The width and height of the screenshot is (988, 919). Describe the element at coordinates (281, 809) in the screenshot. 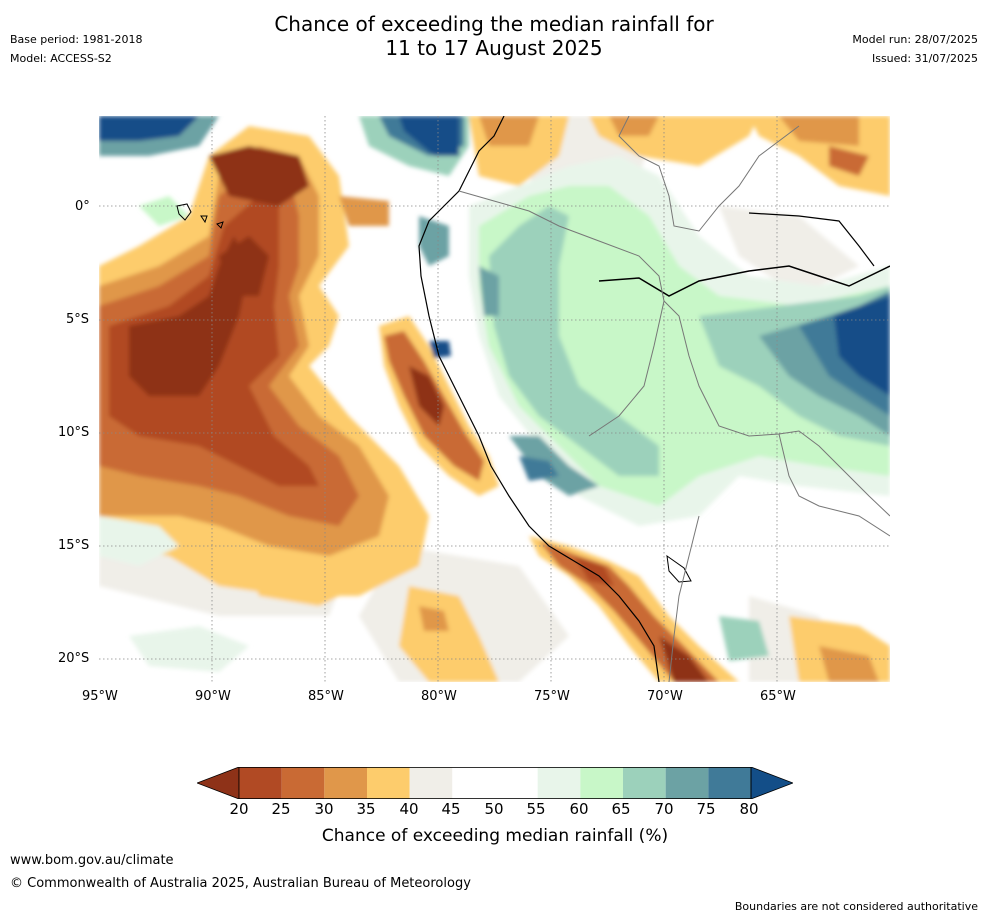

I see `colorbar-tick: 25` at that location.